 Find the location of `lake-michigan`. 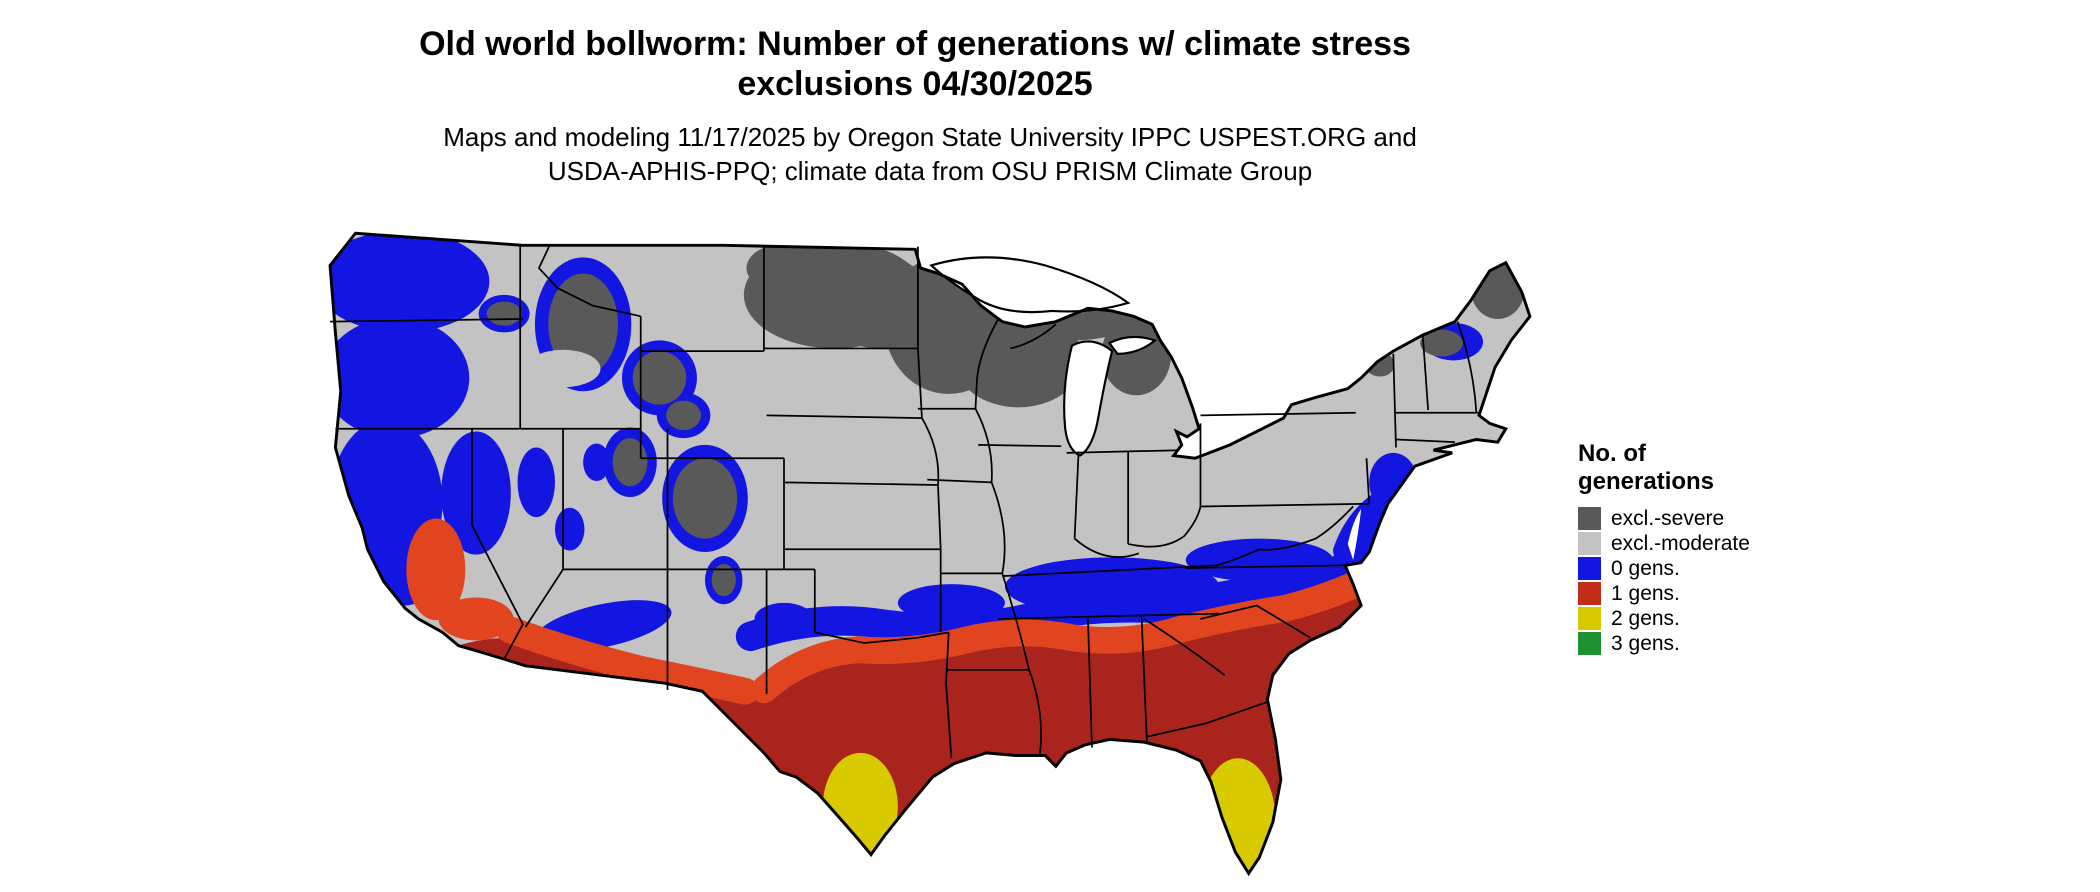

lake-michigan is located at coordinates (1088, 398).